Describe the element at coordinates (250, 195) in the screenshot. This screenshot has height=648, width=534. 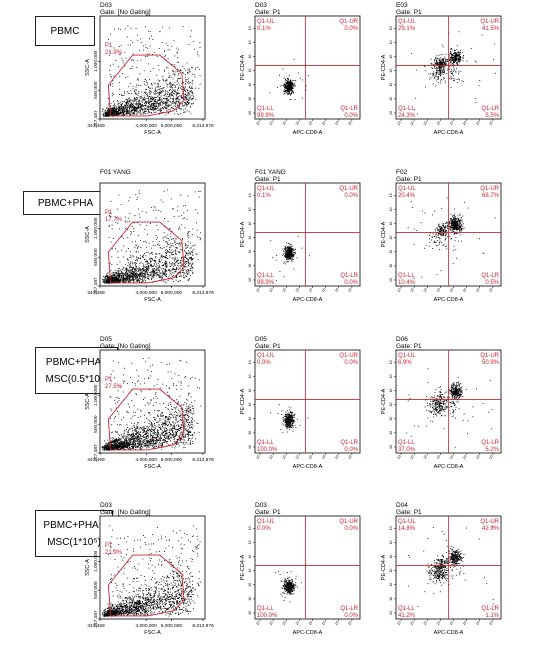
I see `y-tick-label: 10` at that location.